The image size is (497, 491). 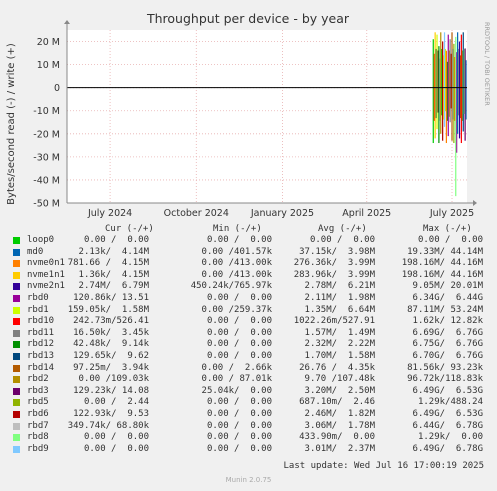 I want to click on legend-max-value: 0.00 / 0.00, so click(x=450, y=240).